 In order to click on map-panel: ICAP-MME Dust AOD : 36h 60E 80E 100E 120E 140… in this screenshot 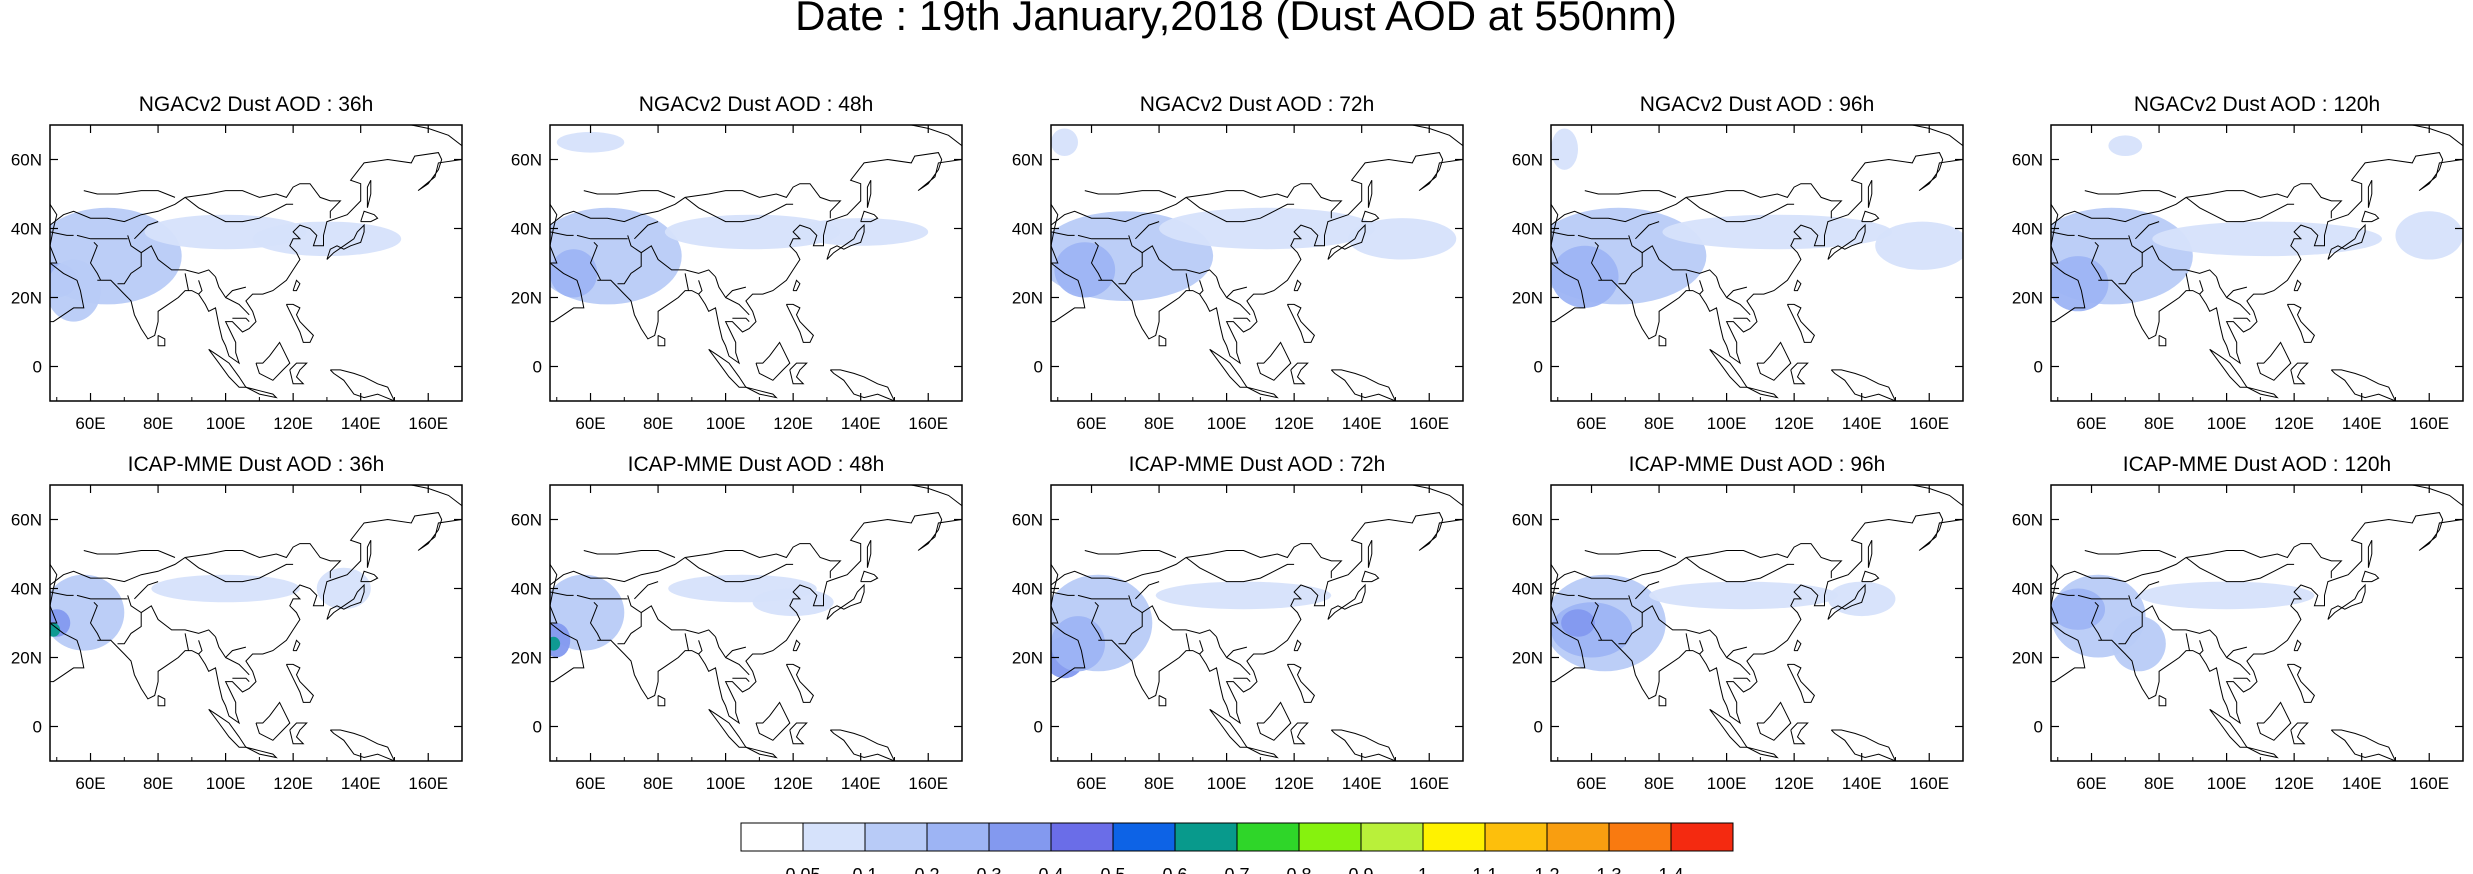, I will do `click(237, 623)`.